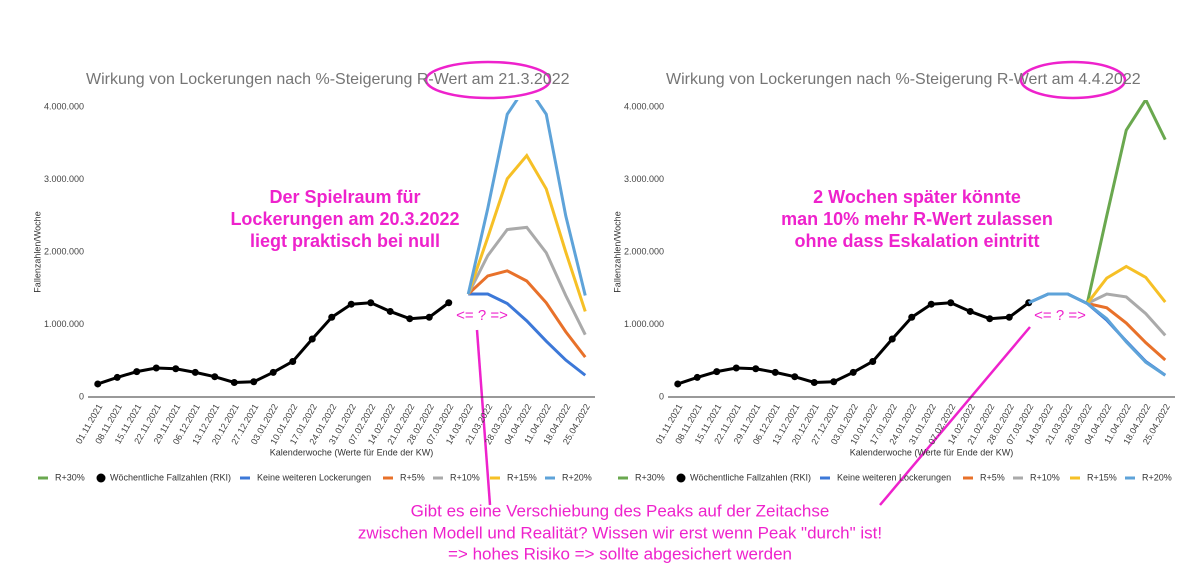 The image size is (1200, 587). What do you see at coordinates (917, 197) in the screenshot?
I see `annotation: 2 Wochen später könnte` at bounding box center [917, 197].